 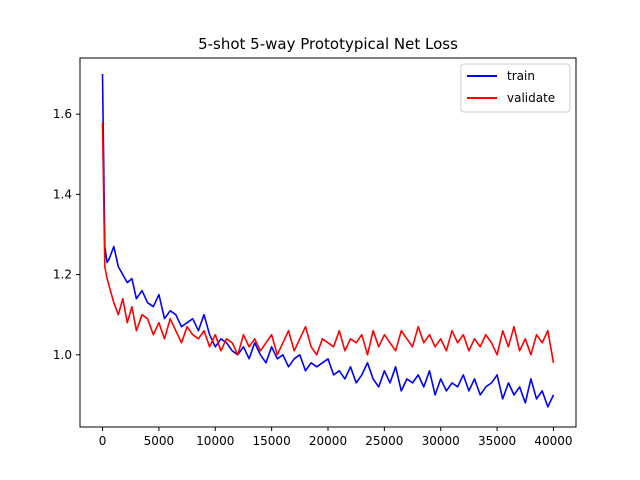 What do you see at coordinates (515, 88) in the screenshot?
I see `legend: train validate` at bounding box center [515, 88].